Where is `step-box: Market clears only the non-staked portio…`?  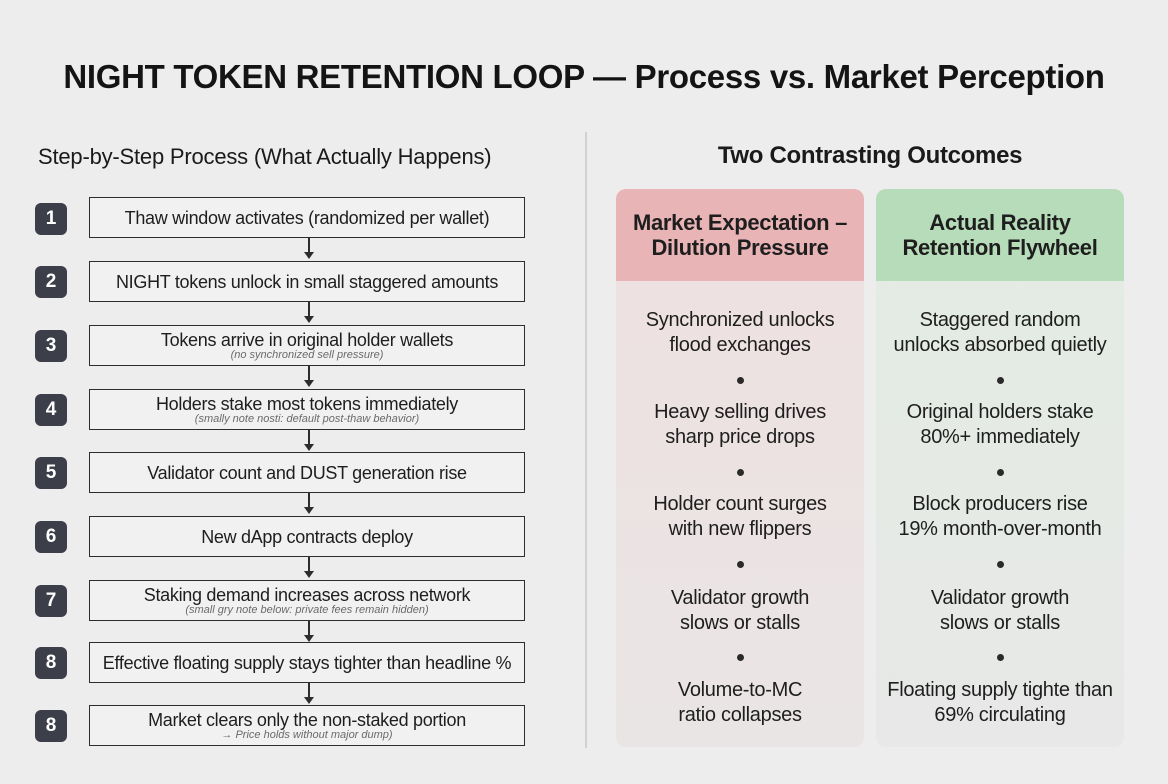 step-box: Market clears only the non-staked portio… is located at coordinates (307, 725).